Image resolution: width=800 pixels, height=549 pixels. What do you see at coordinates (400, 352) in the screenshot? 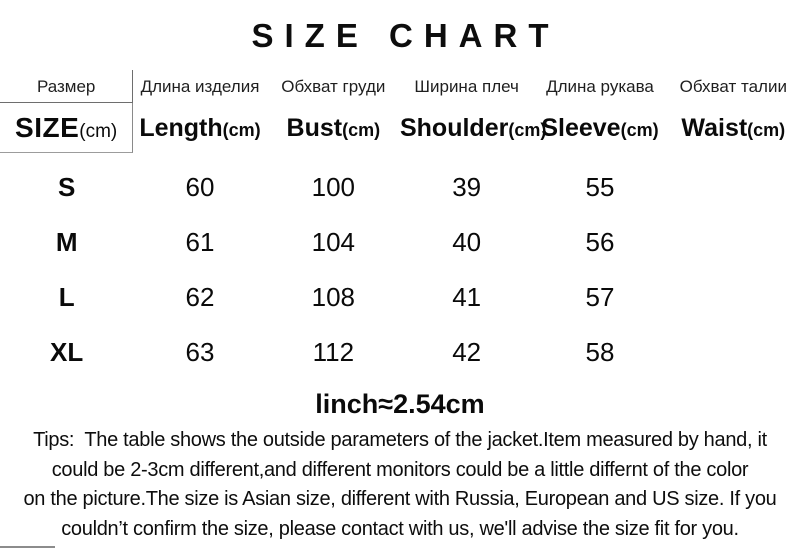
I see `table-row-xl: XL 63 112 42 58` at bounding box center [400, 352].